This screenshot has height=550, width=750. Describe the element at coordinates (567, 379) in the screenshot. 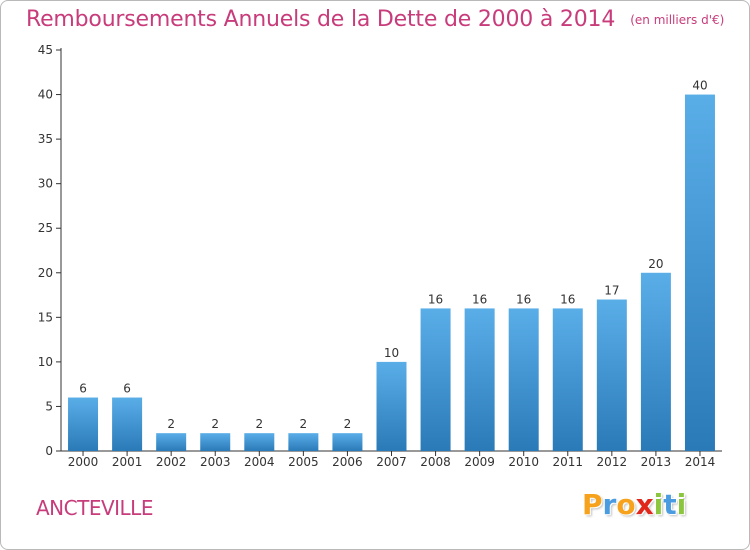

I see `bar-2011` at that location.